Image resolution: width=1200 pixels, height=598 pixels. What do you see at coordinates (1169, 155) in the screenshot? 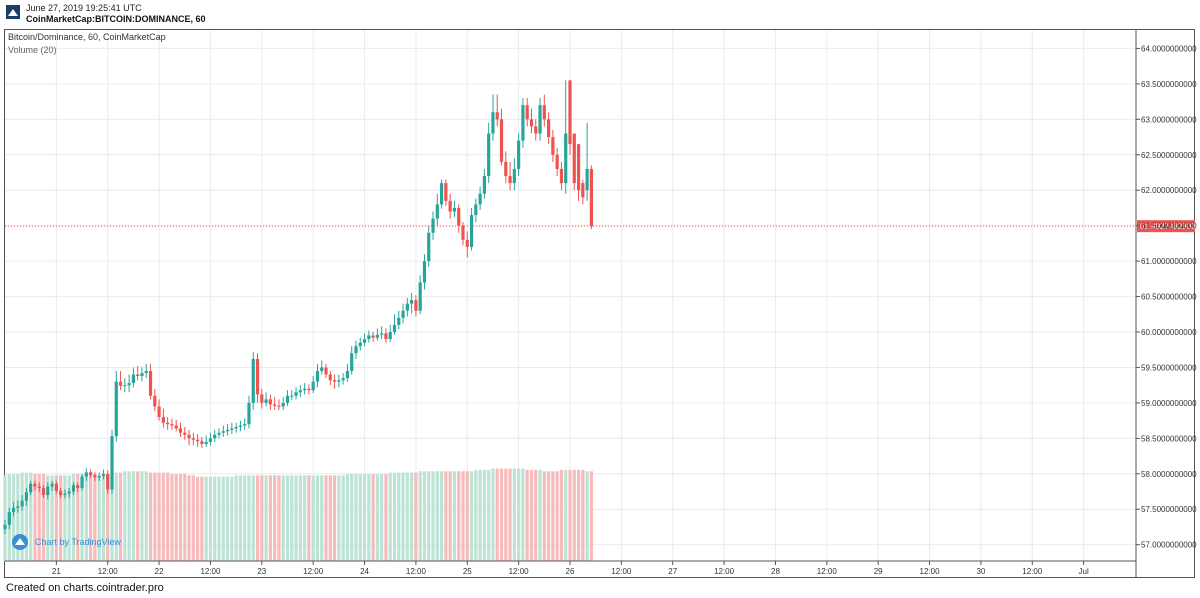
I see `y-tick-label: 62.5000000000` at bounding box center [1169, 155].